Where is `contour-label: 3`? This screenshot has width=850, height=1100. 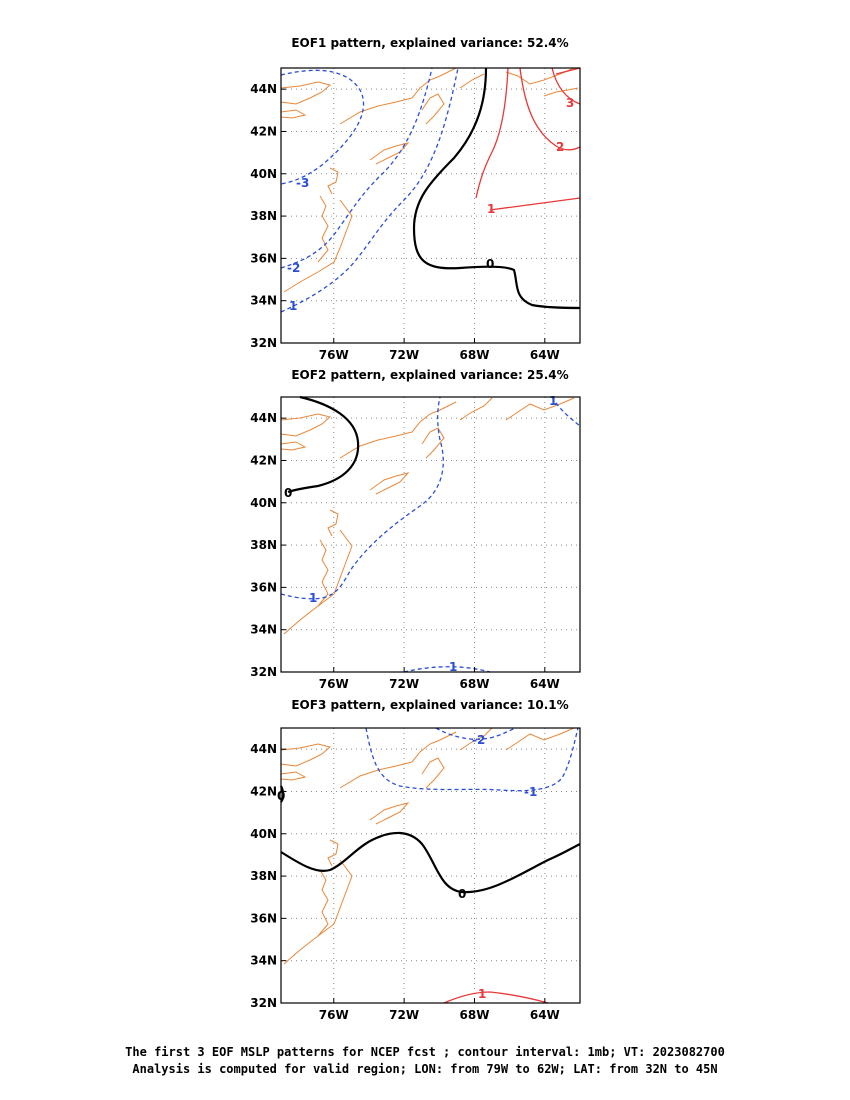 contour-label: 3 is located at coordinates (570, 103).